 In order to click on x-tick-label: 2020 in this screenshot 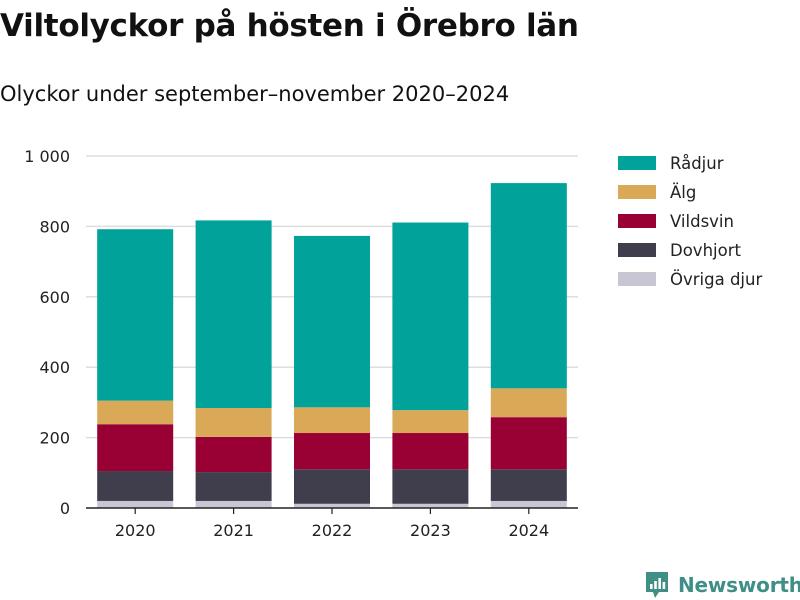, I will do `click(135, 530)`.